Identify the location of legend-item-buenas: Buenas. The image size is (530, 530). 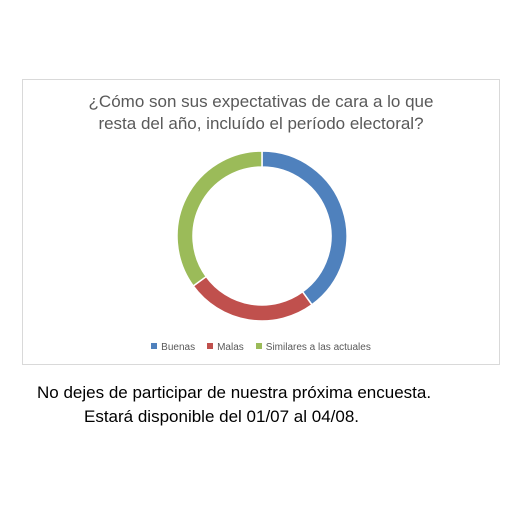
(173, 348).